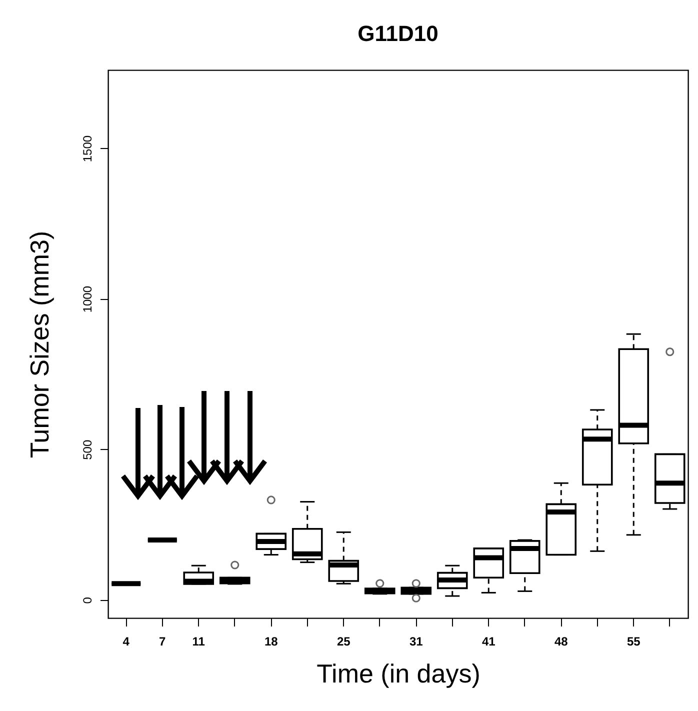 The height and width of the screenshot is (711, 698). Describe the element at coordinates (87, 299) in the screenshot. I see `y-tick-label: 1000` at that location.